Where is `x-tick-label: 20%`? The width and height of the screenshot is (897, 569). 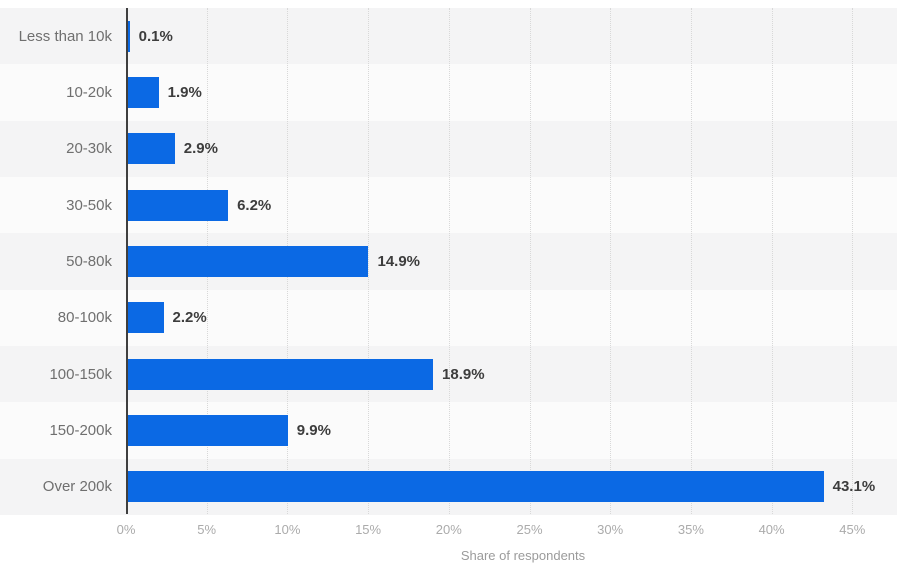
x-tick-label: 20% is located at coordinates (448, 529).